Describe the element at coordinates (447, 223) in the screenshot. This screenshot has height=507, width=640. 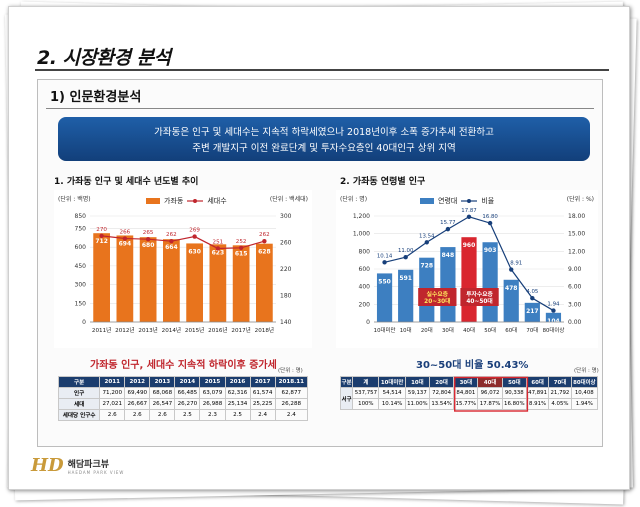
I see `chart2-ratio-label: 15.77` at that location.